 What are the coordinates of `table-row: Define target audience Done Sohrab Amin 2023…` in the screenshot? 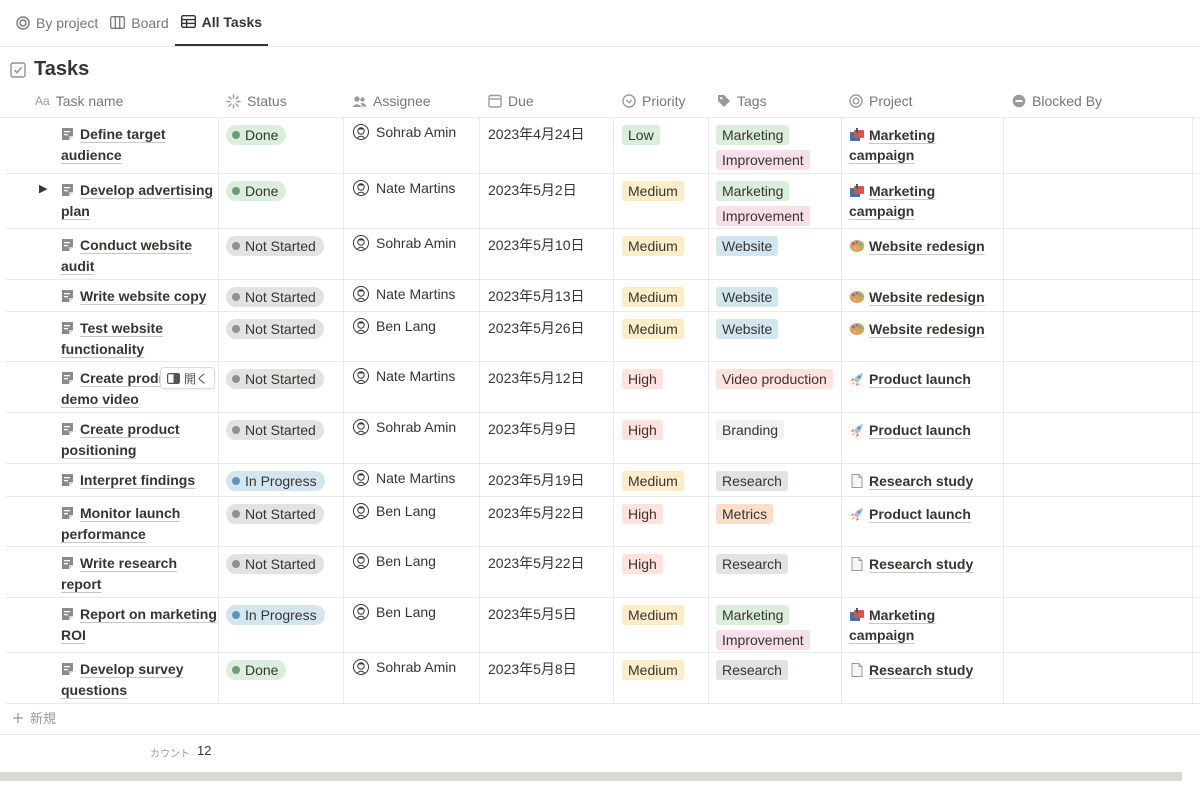 It's located at (602, 146).